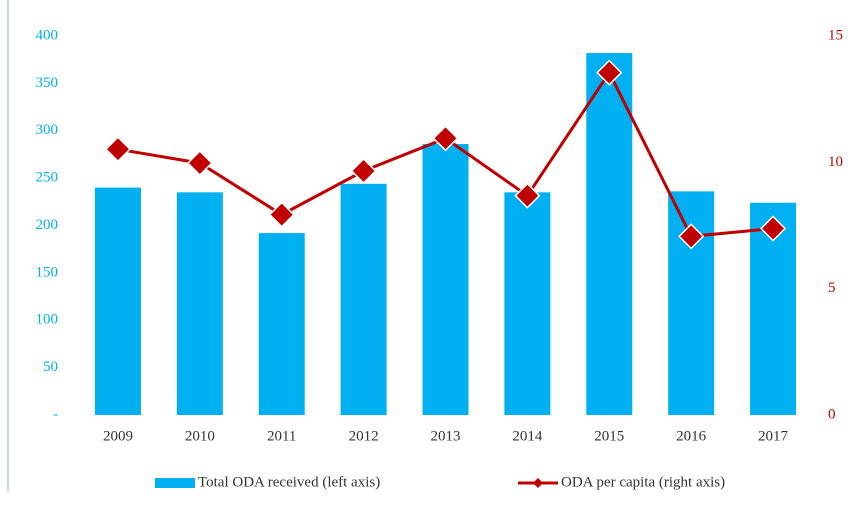  What do you see at coordinates (832, 288) in the screenshot?
I see `y2-tick-label: 5` at bounding box center [832, 288].